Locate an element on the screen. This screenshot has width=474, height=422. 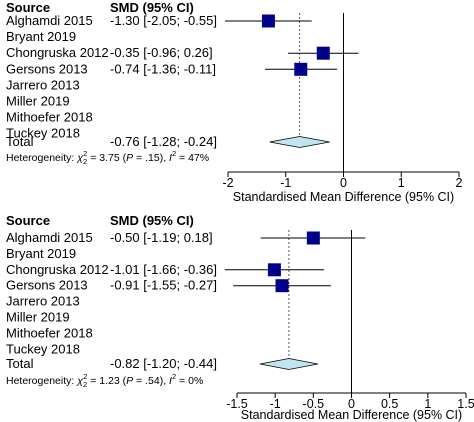
chi-square-value: = 3.75 ( is located at coordinates (106, 158).